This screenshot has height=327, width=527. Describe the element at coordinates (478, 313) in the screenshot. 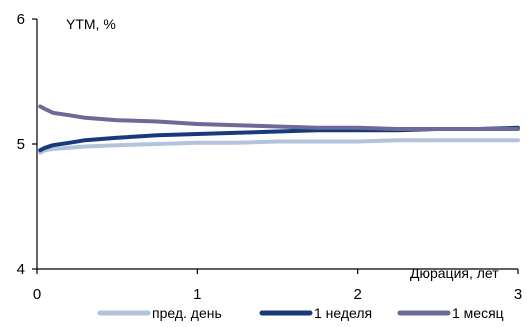

I see `legend-label-2: 1 месяц` at that location.